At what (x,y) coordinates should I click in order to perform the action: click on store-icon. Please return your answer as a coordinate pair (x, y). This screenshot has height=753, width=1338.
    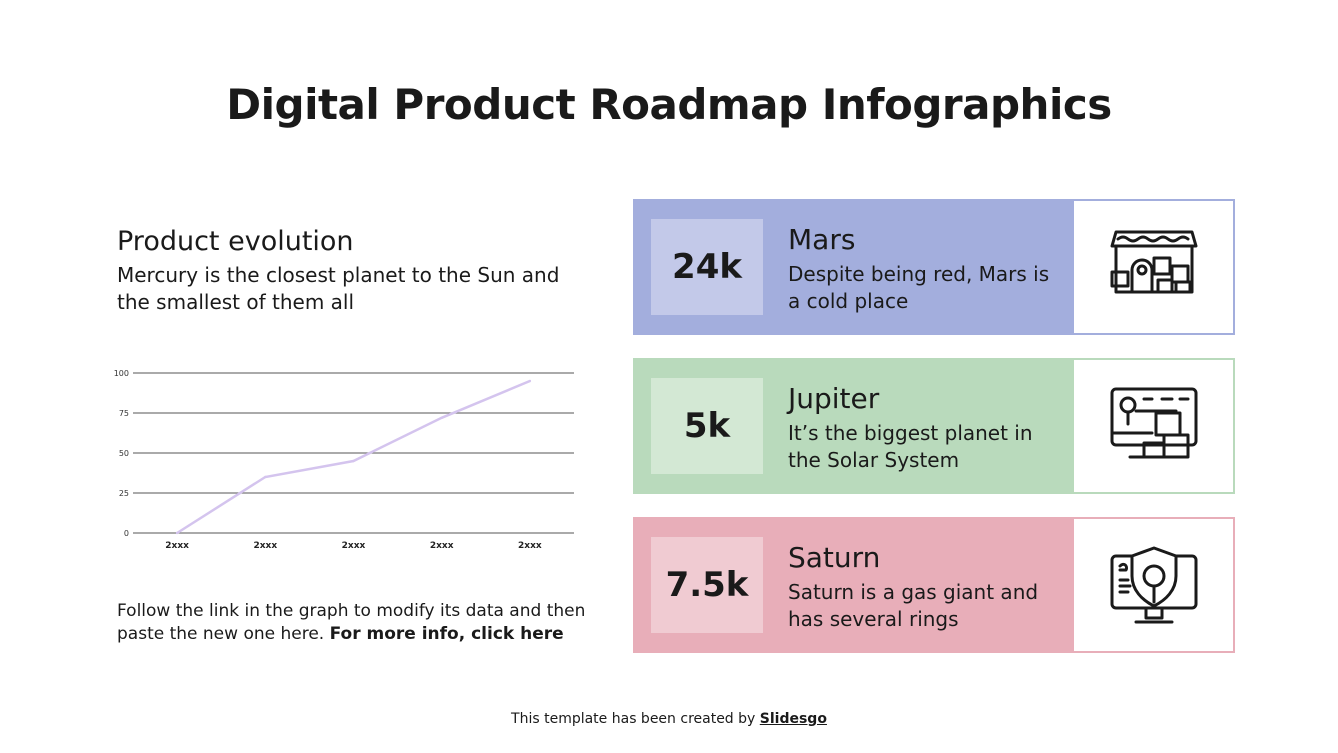
    Looking at the image, I should click on (1153, 262).